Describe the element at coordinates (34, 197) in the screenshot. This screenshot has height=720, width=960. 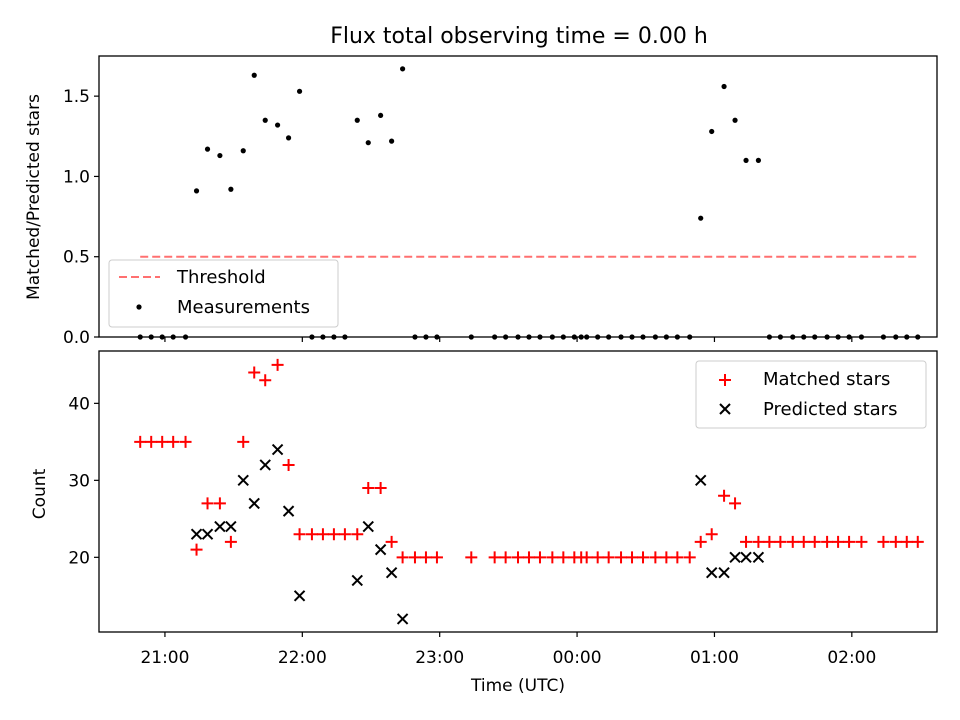
I see `top-y-axis-label: Matched/Predicted stars` at that location.